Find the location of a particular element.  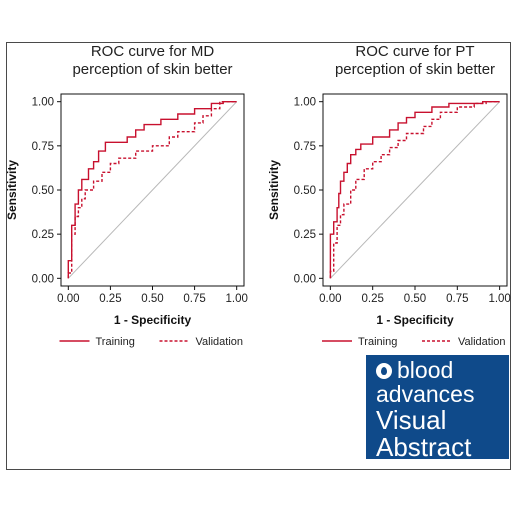

badge-line3: Visual is located at coordinates (411, 420).